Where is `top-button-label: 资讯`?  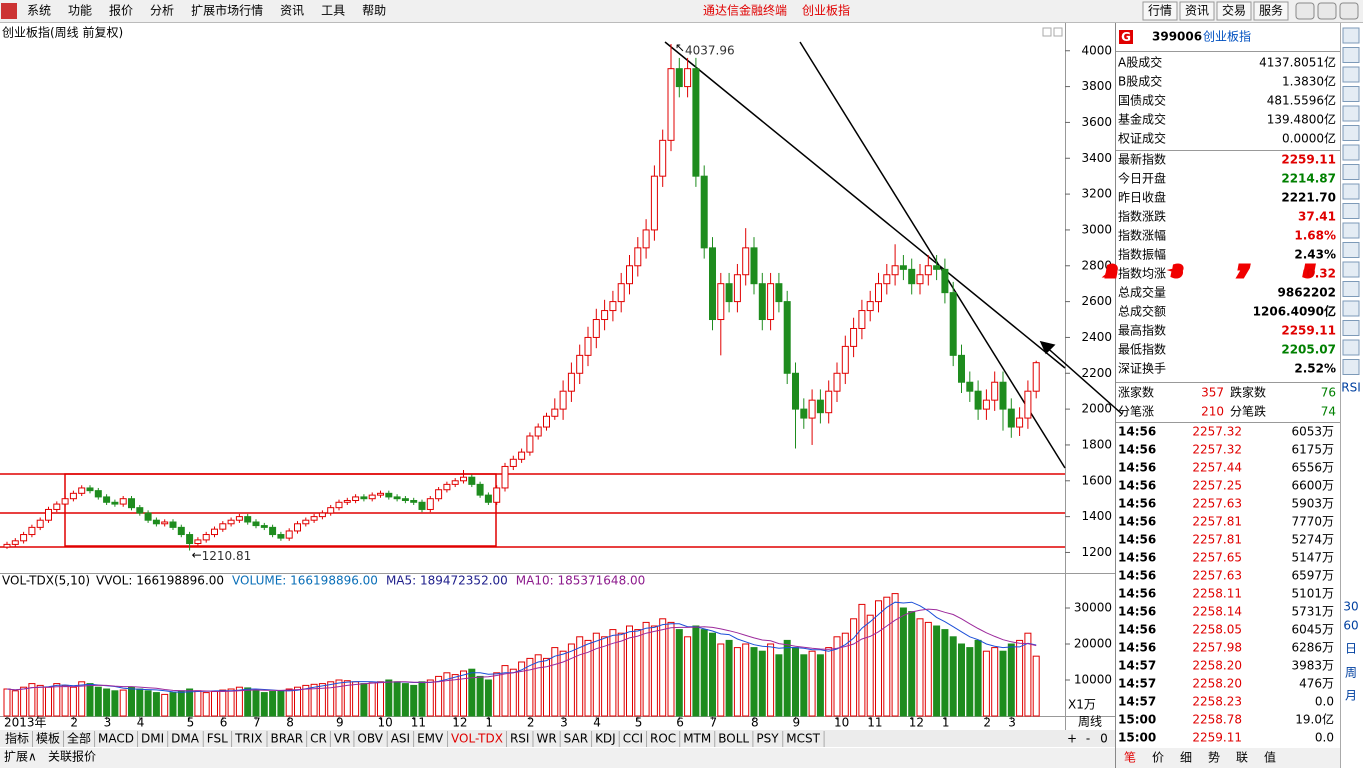 top-button-label: 资讯 is located at coordinates (1197, 11).